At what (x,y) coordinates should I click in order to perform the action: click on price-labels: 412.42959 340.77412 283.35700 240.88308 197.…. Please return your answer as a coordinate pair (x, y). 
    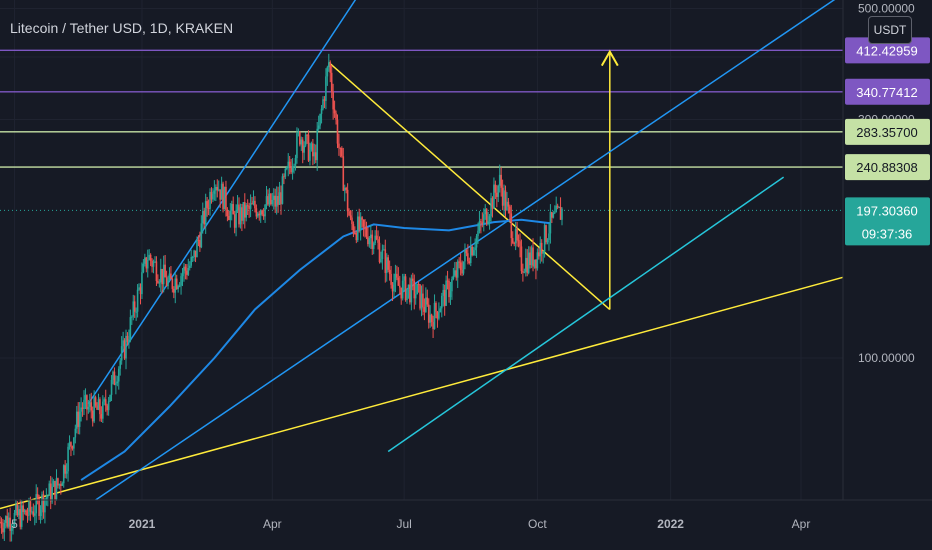
    Looking at the image, I should click on (887, 141).